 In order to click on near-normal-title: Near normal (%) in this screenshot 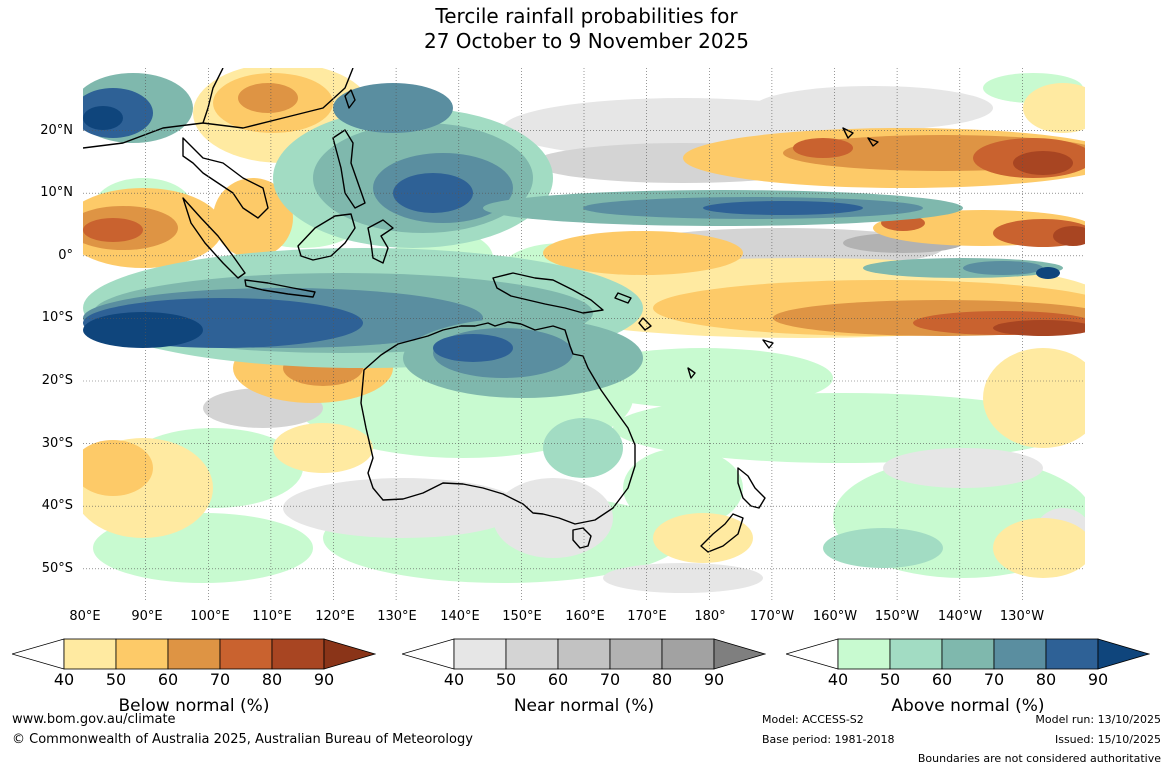, I will do `click(584, 706)`.